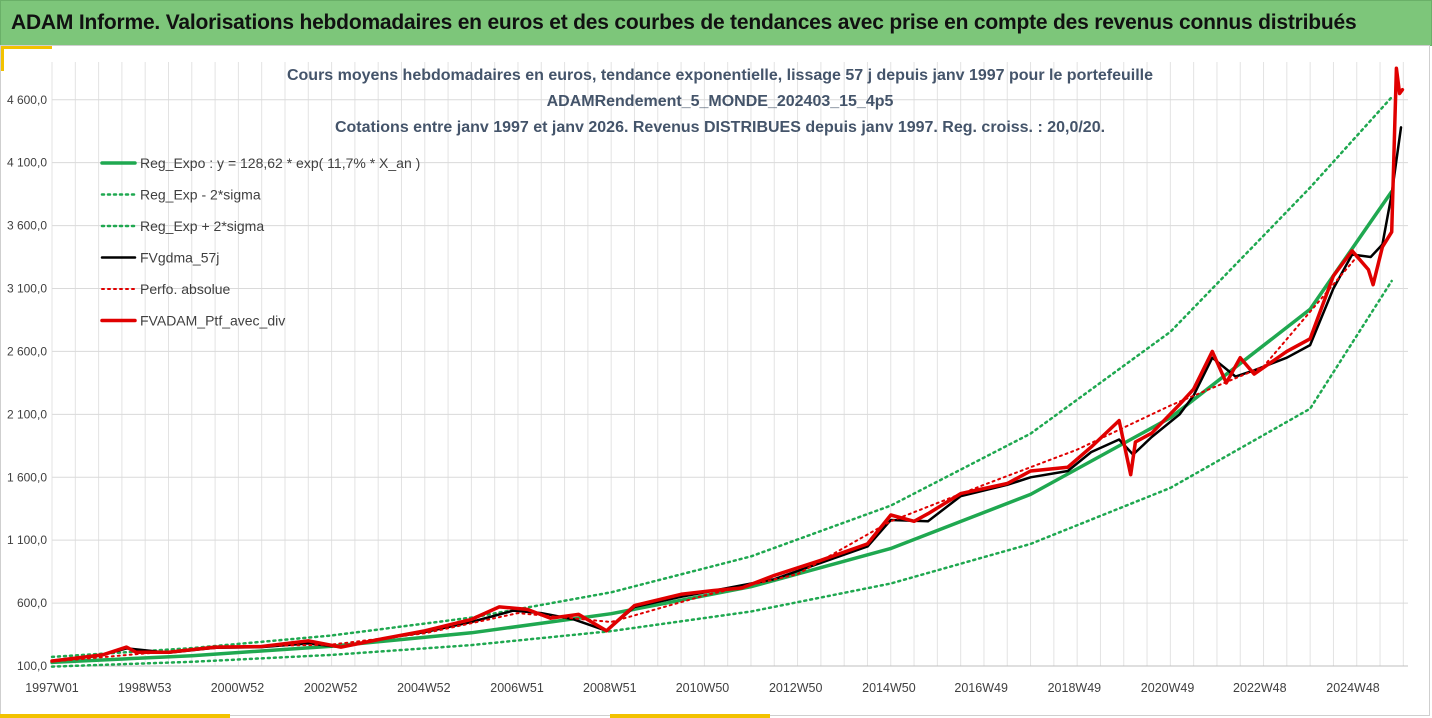 This screenshot has height=718, width=1432. What do you see at coordinates (212, 321) in the screenshot?
I see `legend-label: FVADAM_Ptf_avec_div` at bounding box center [212, 321].